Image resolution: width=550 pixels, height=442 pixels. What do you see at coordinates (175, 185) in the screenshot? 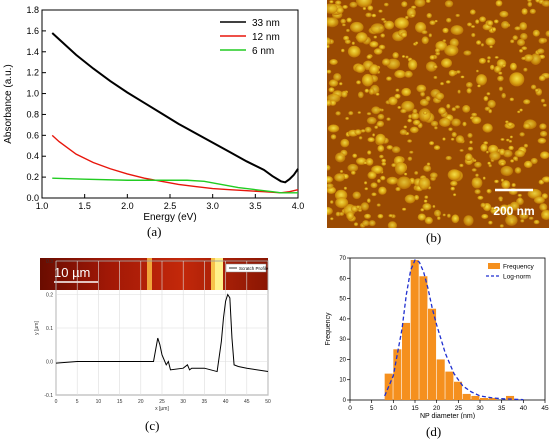
I see `series-line-6nm` at bounding box center [175, 185].